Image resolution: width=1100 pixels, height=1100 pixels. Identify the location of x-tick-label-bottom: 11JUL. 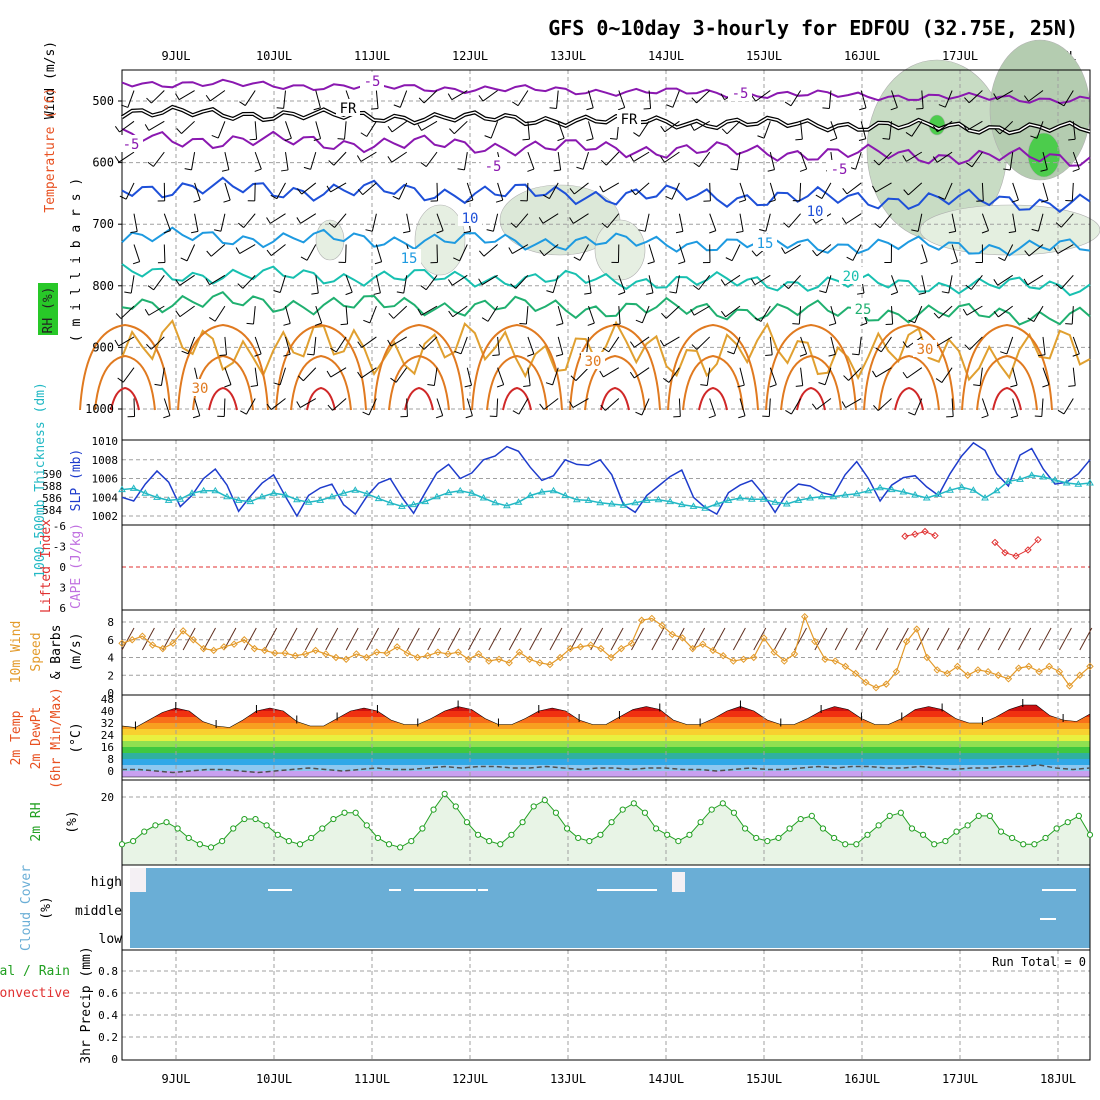
(372, 1079).